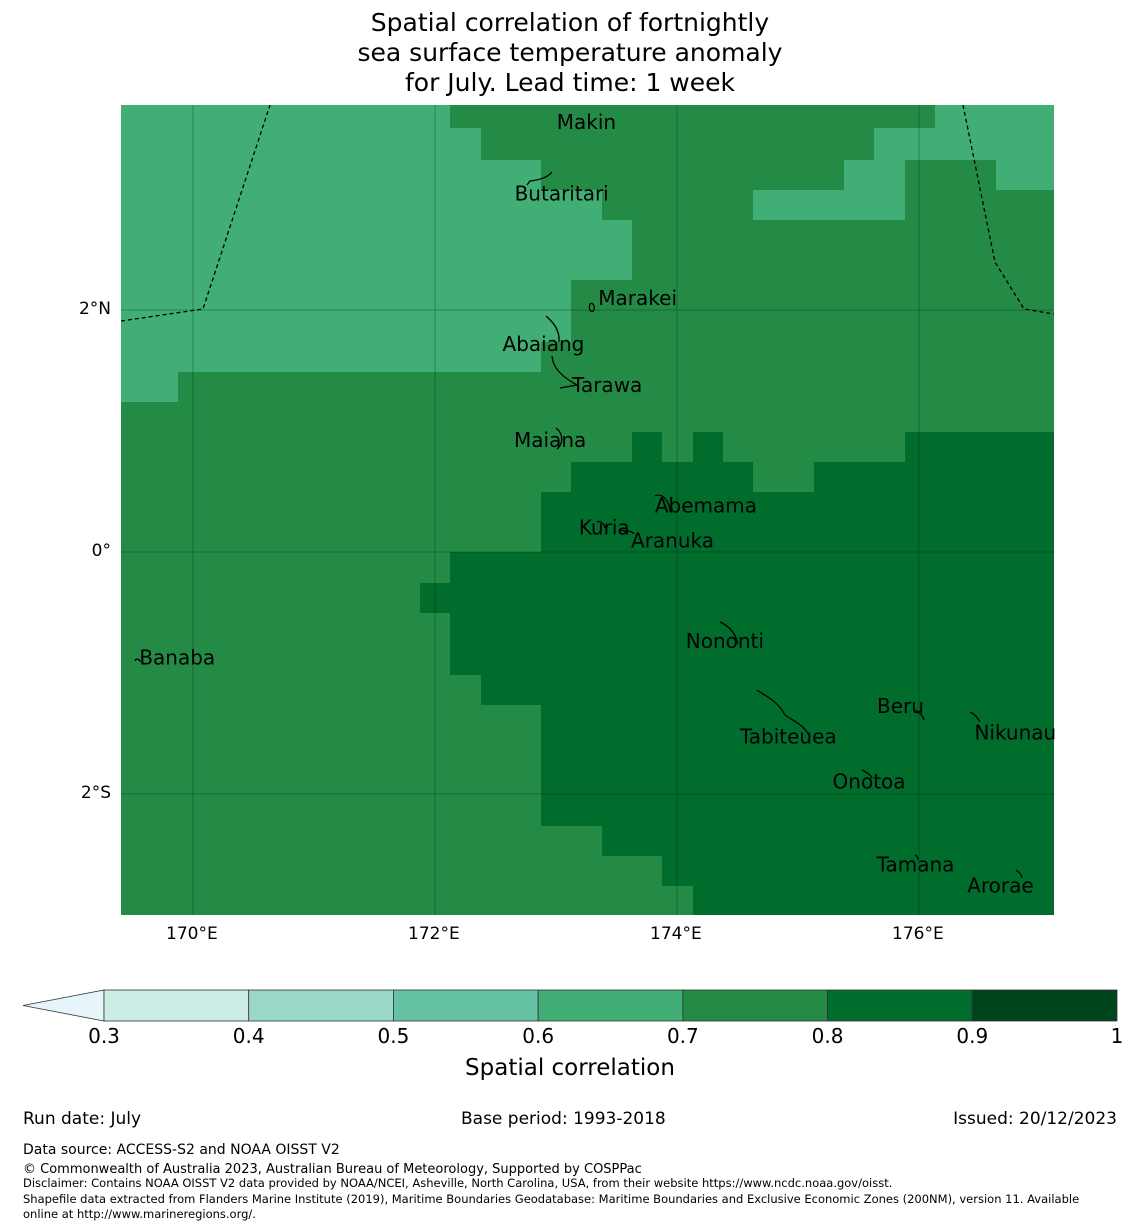 The height and width of the screenshot is (1230, 1140). Describe the element at coordinates (63, 1005) in the screenshot. I see `colorbar-extend-triangle` at that location.